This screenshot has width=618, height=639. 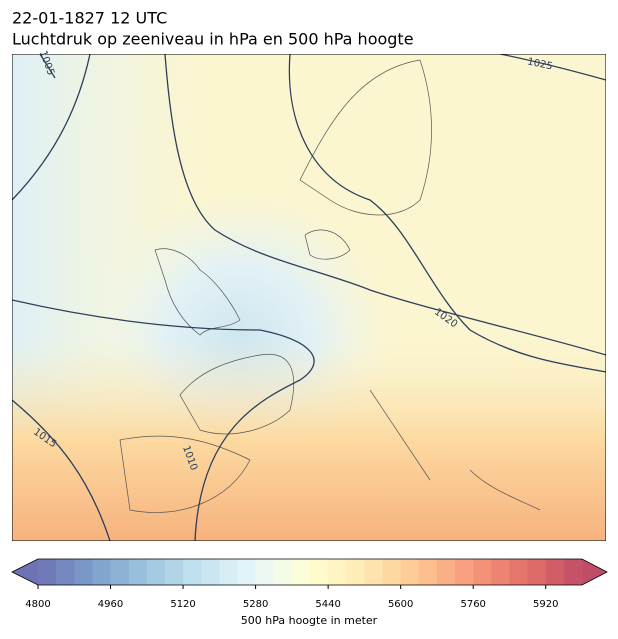 I want to click on colorbar-extend-low, so click(x=25, y=572).